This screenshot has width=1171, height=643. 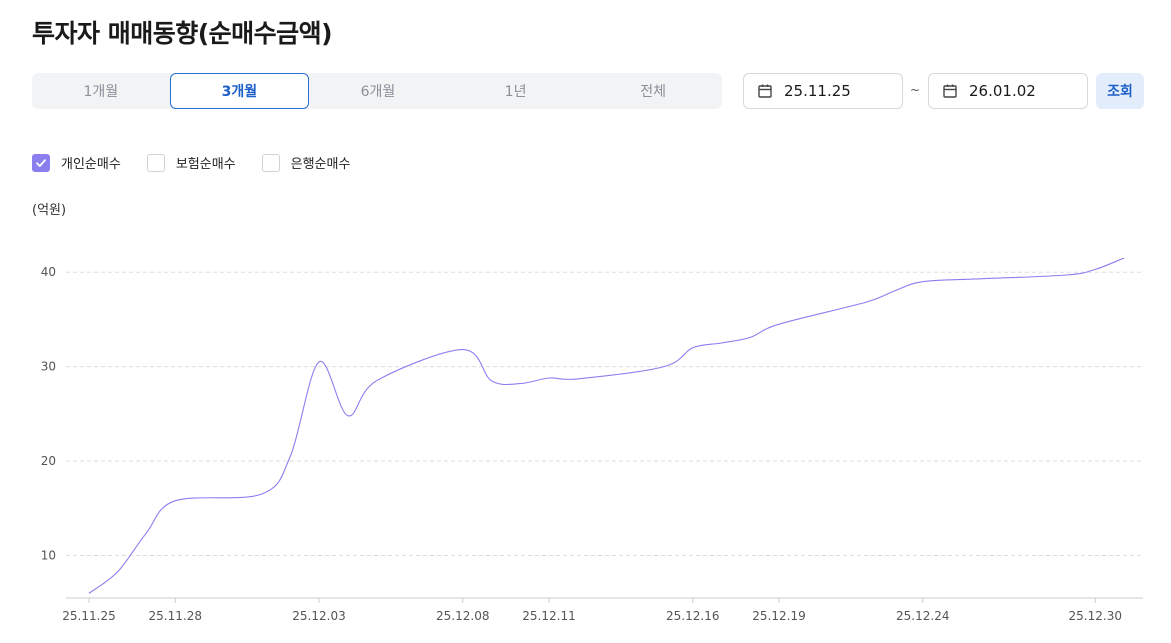 I want to click on x-tick-label: 25.12.03, so click(x=318, y=616).